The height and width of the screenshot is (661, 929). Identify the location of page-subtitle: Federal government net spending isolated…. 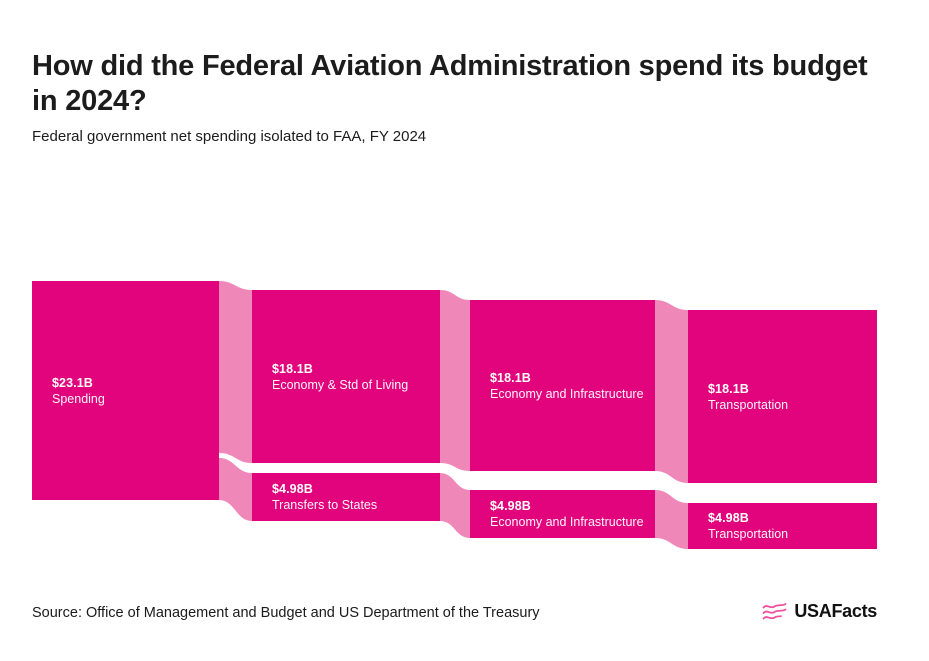
(229, 136).